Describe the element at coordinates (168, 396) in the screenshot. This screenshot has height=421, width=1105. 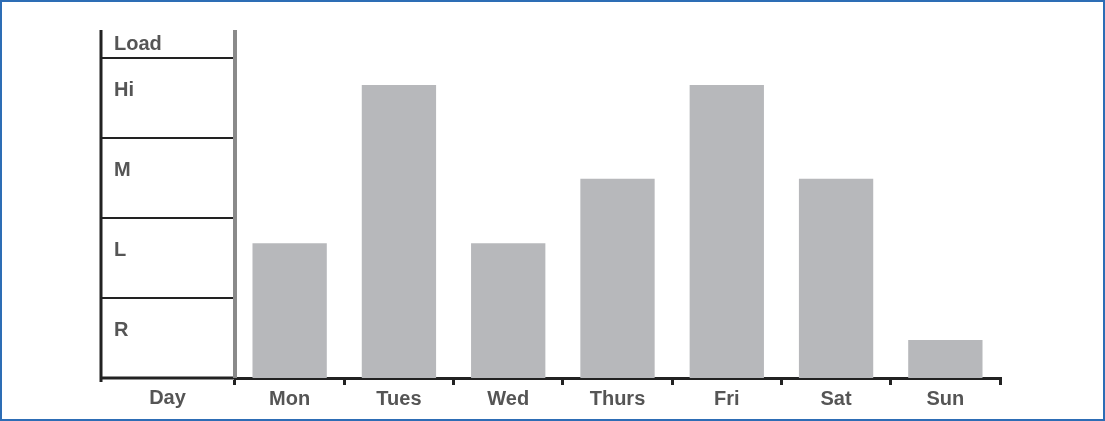
I see `x-axis-title: Day` at that location.